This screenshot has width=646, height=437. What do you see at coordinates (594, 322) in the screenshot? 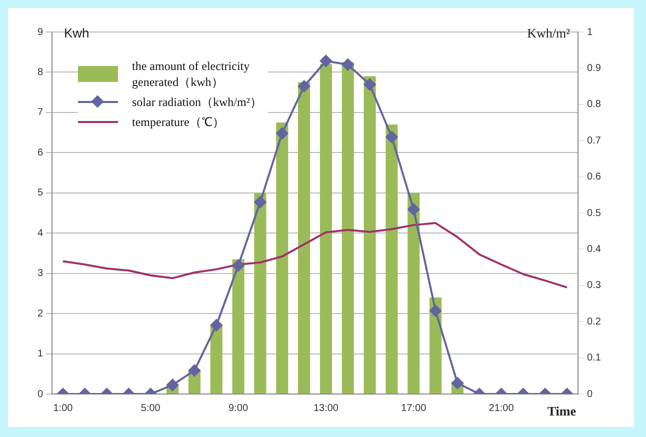
I see `y2-tick-label: 0.2` at bounding box center [594, 322].